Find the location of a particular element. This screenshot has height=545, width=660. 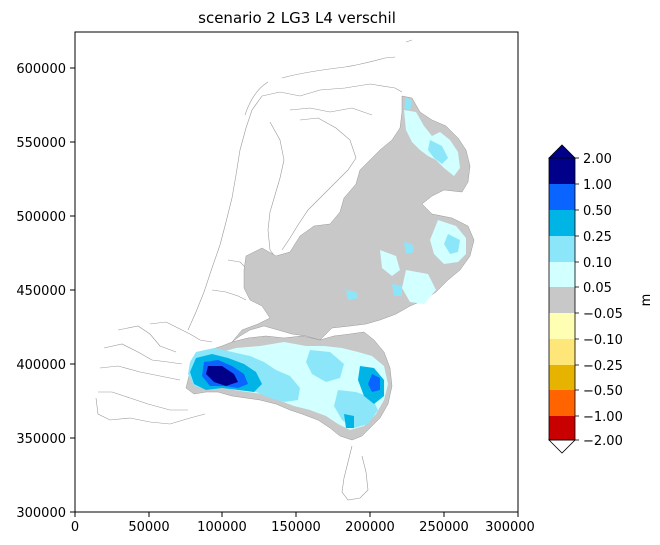

anomaly-centre-light is located at coordinates (390, 263).